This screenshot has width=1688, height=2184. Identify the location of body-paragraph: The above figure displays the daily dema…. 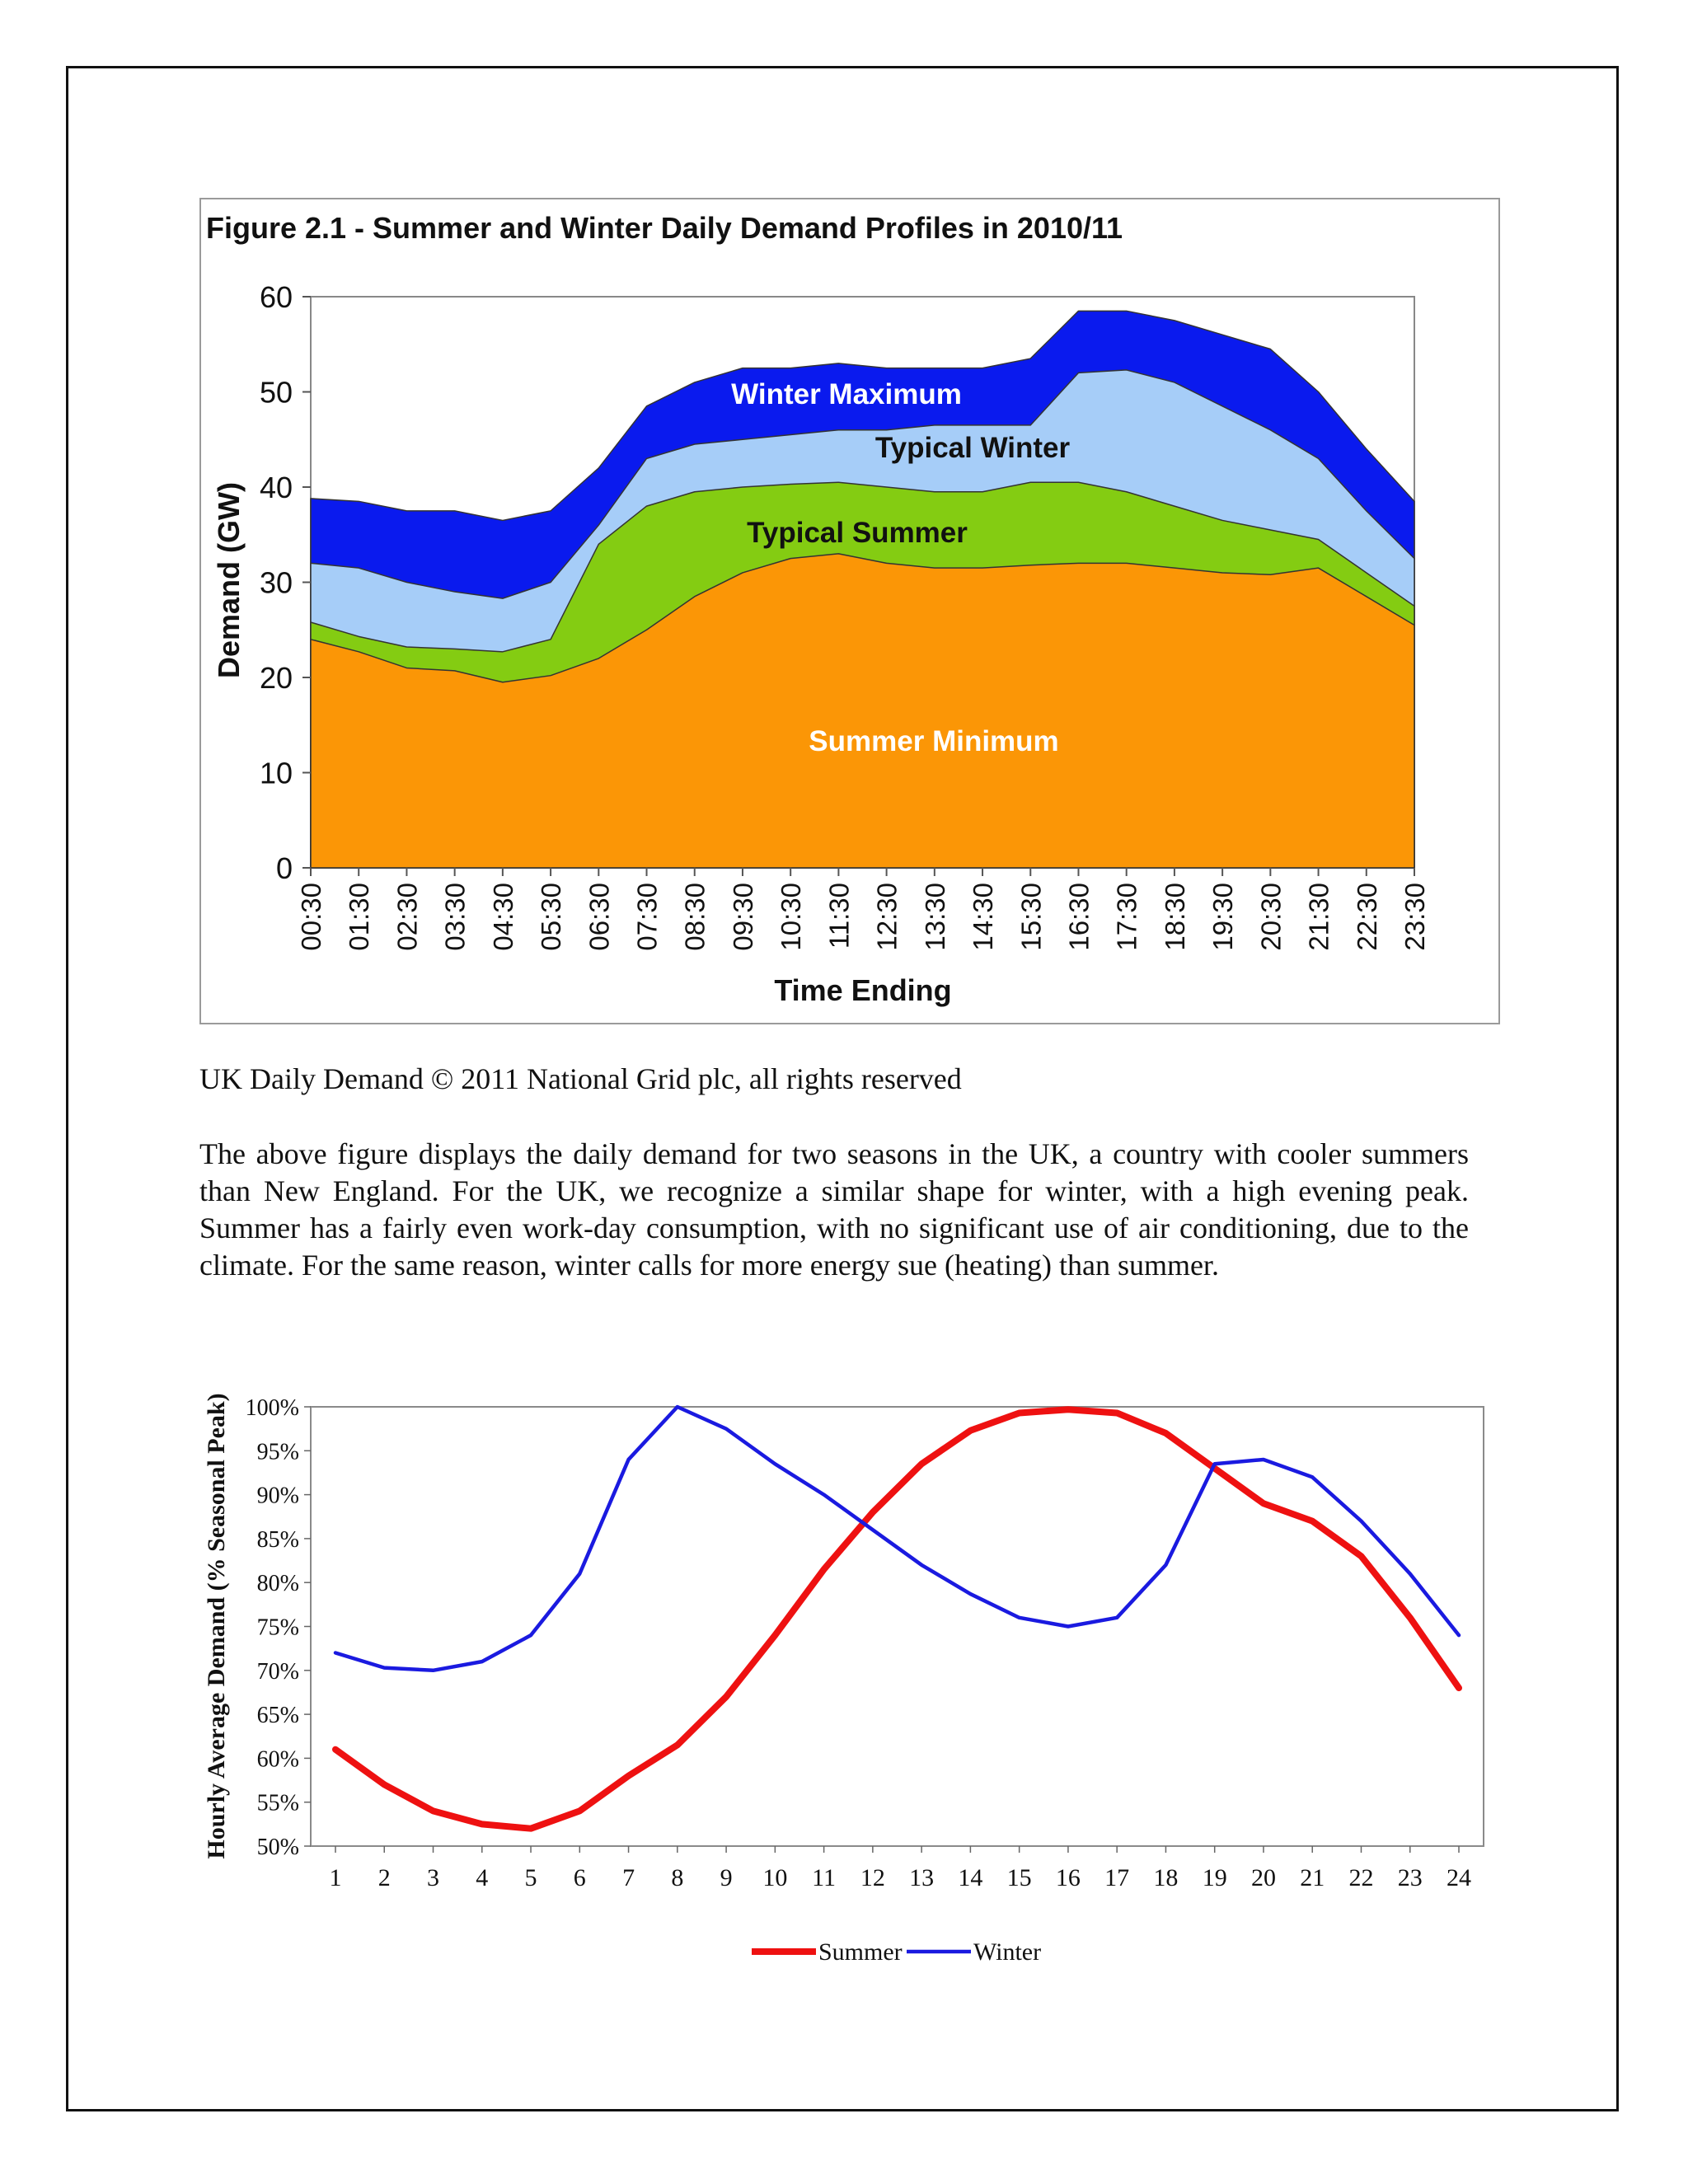
(834, 1209).